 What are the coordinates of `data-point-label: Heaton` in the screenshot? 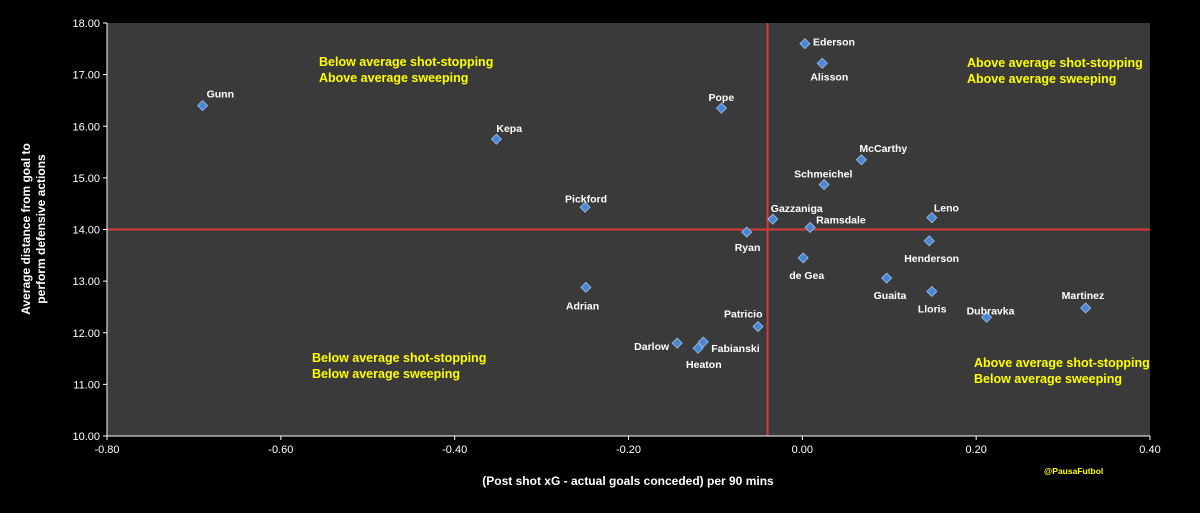 It's located at (704, 365).